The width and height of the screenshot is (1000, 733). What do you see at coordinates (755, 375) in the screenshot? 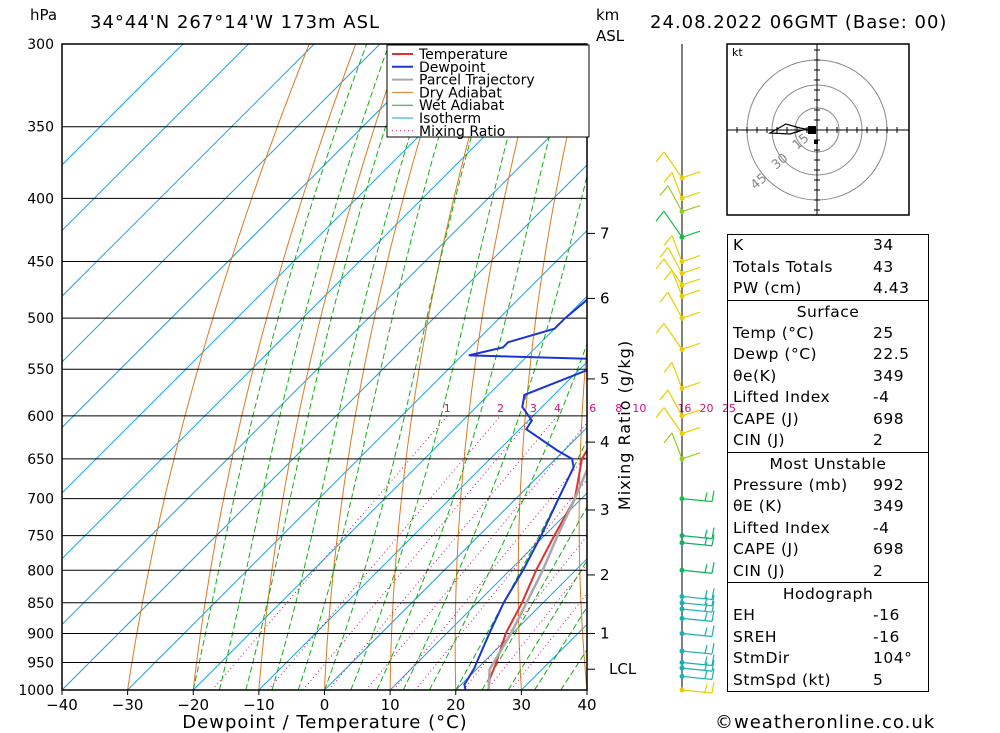
I see `table-key: θe(K)` at bounding box center [755, 375].